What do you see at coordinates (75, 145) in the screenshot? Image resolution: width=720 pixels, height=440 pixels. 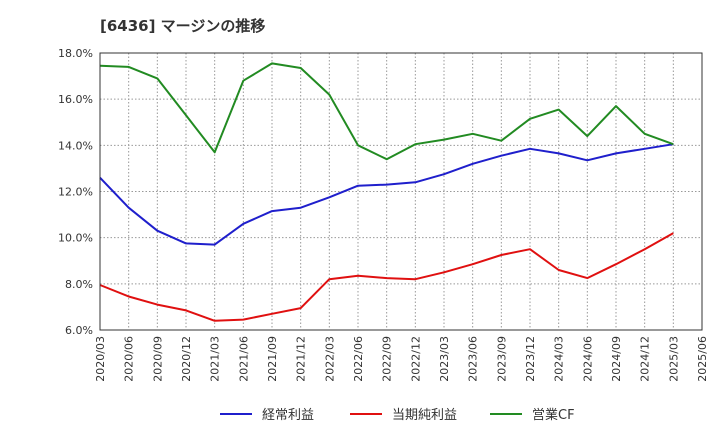 I see `y-tick-label: 14.0%` at bounding box center [75, 145].